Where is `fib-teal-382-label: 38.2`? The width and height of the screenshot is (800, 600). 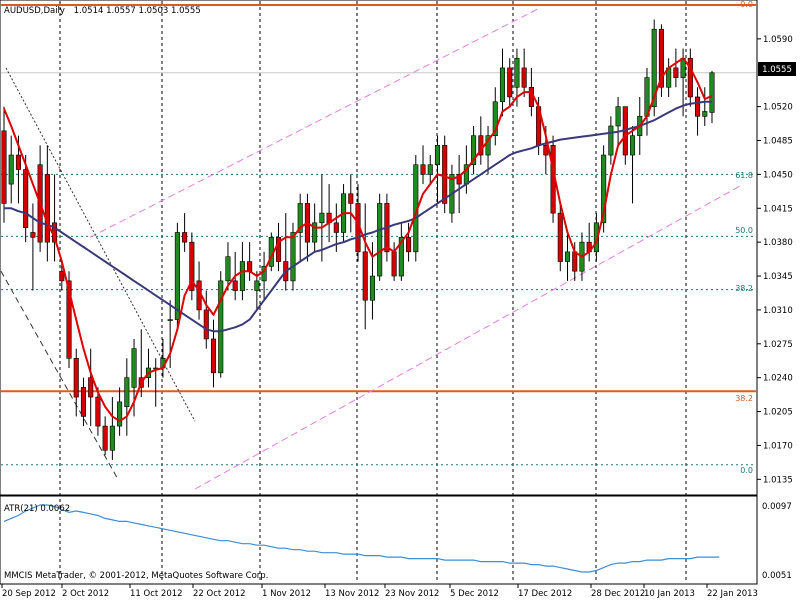 fib-teal-382-label: 38.2 is located at coordinates (744, 288).